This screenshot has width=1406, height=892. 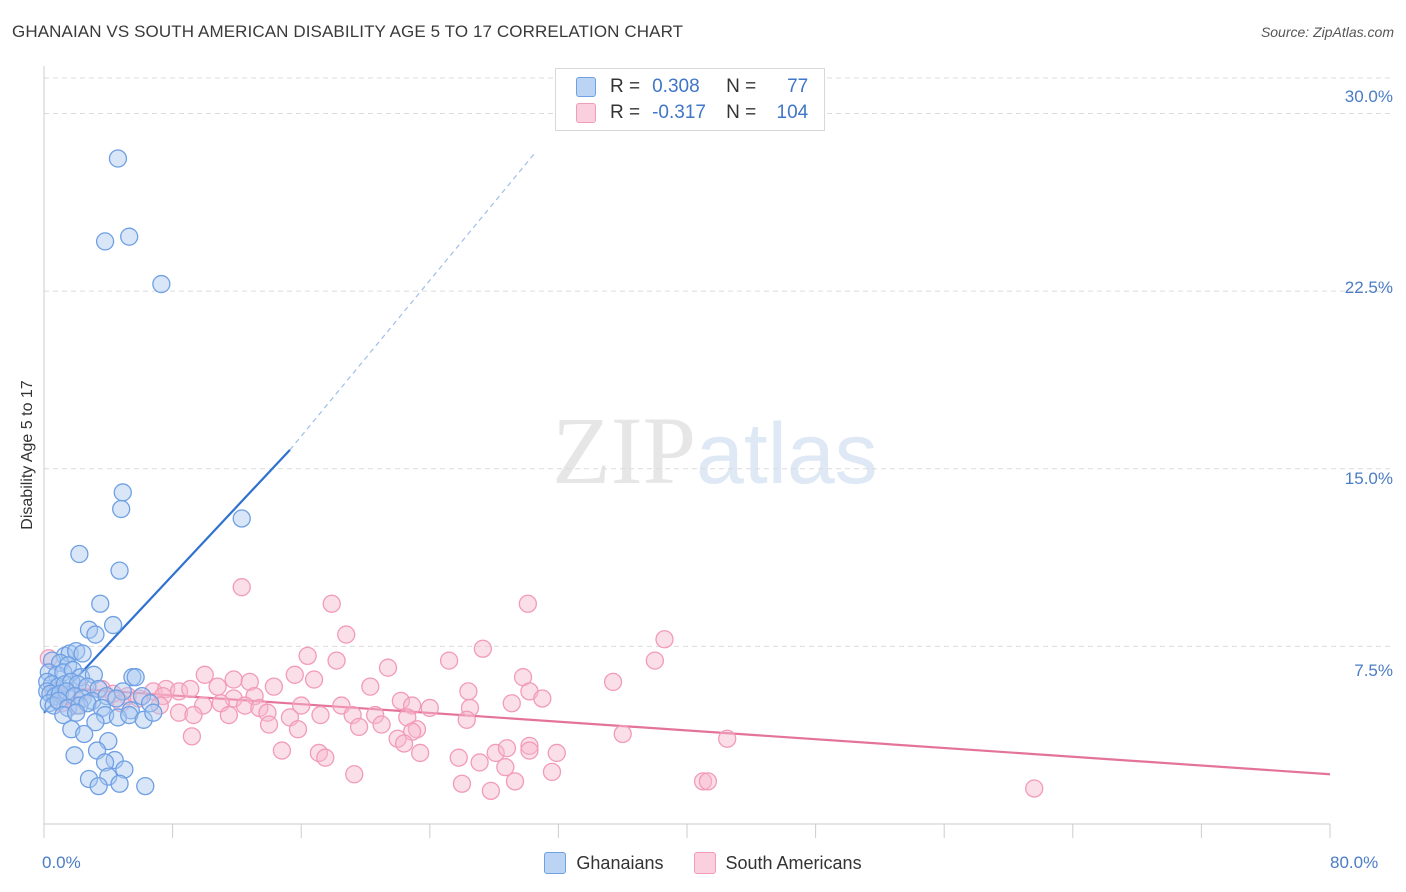 I want to click on ghanaians-trend-extension, so click(x=412, y=302).